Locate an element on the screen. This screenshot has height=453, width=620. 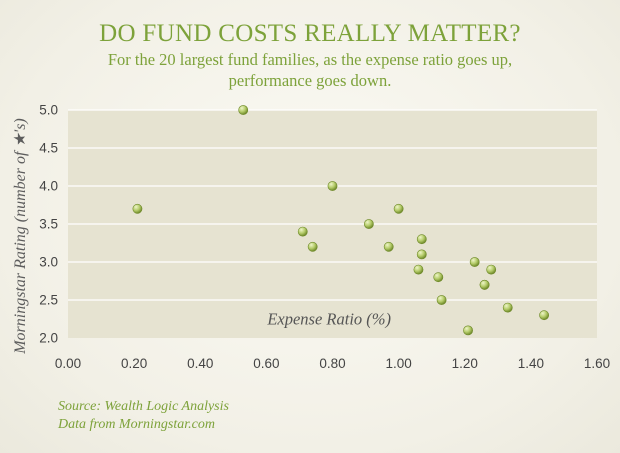
y-axis-ticks: 2.0 2.5 3.0 3.5 4.0 4.5 5.0 is located at coordinates (48, 224).